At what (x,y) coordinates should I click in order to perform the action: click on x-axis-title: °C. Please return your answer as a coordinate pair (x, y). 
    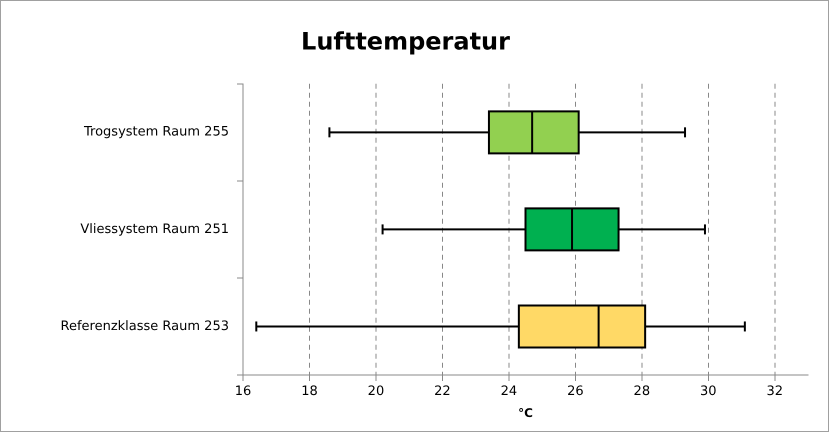
    Looking at the image, I should click on (526, 413).